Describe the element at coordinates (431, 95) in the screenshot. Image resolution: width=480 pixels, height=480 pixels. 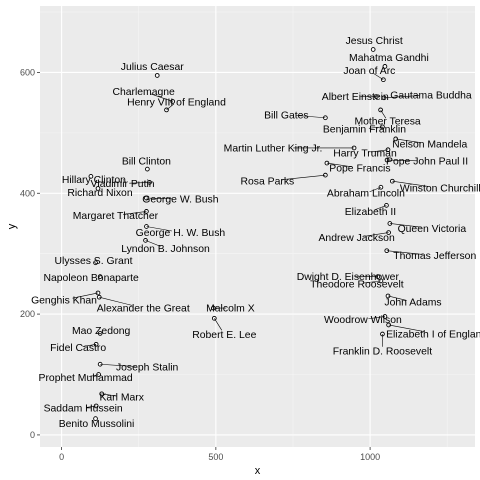
I see `point-label: Gautama Buddha` at that location.